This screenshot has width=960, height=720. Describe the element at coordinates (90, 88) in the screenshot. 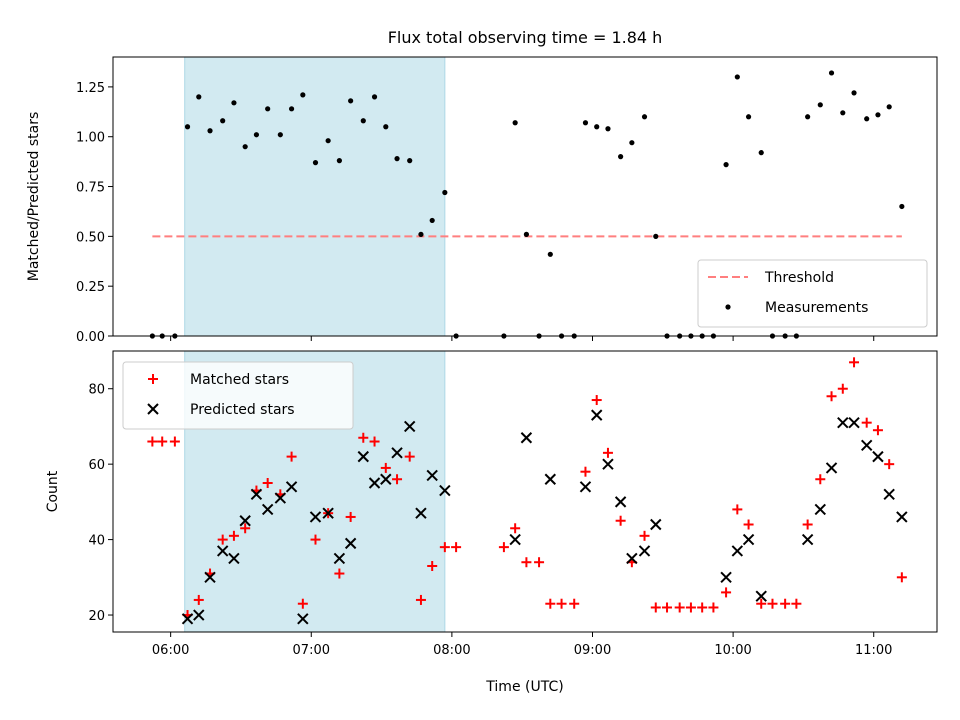

I see `y-tick-label: 1.25` at that location.